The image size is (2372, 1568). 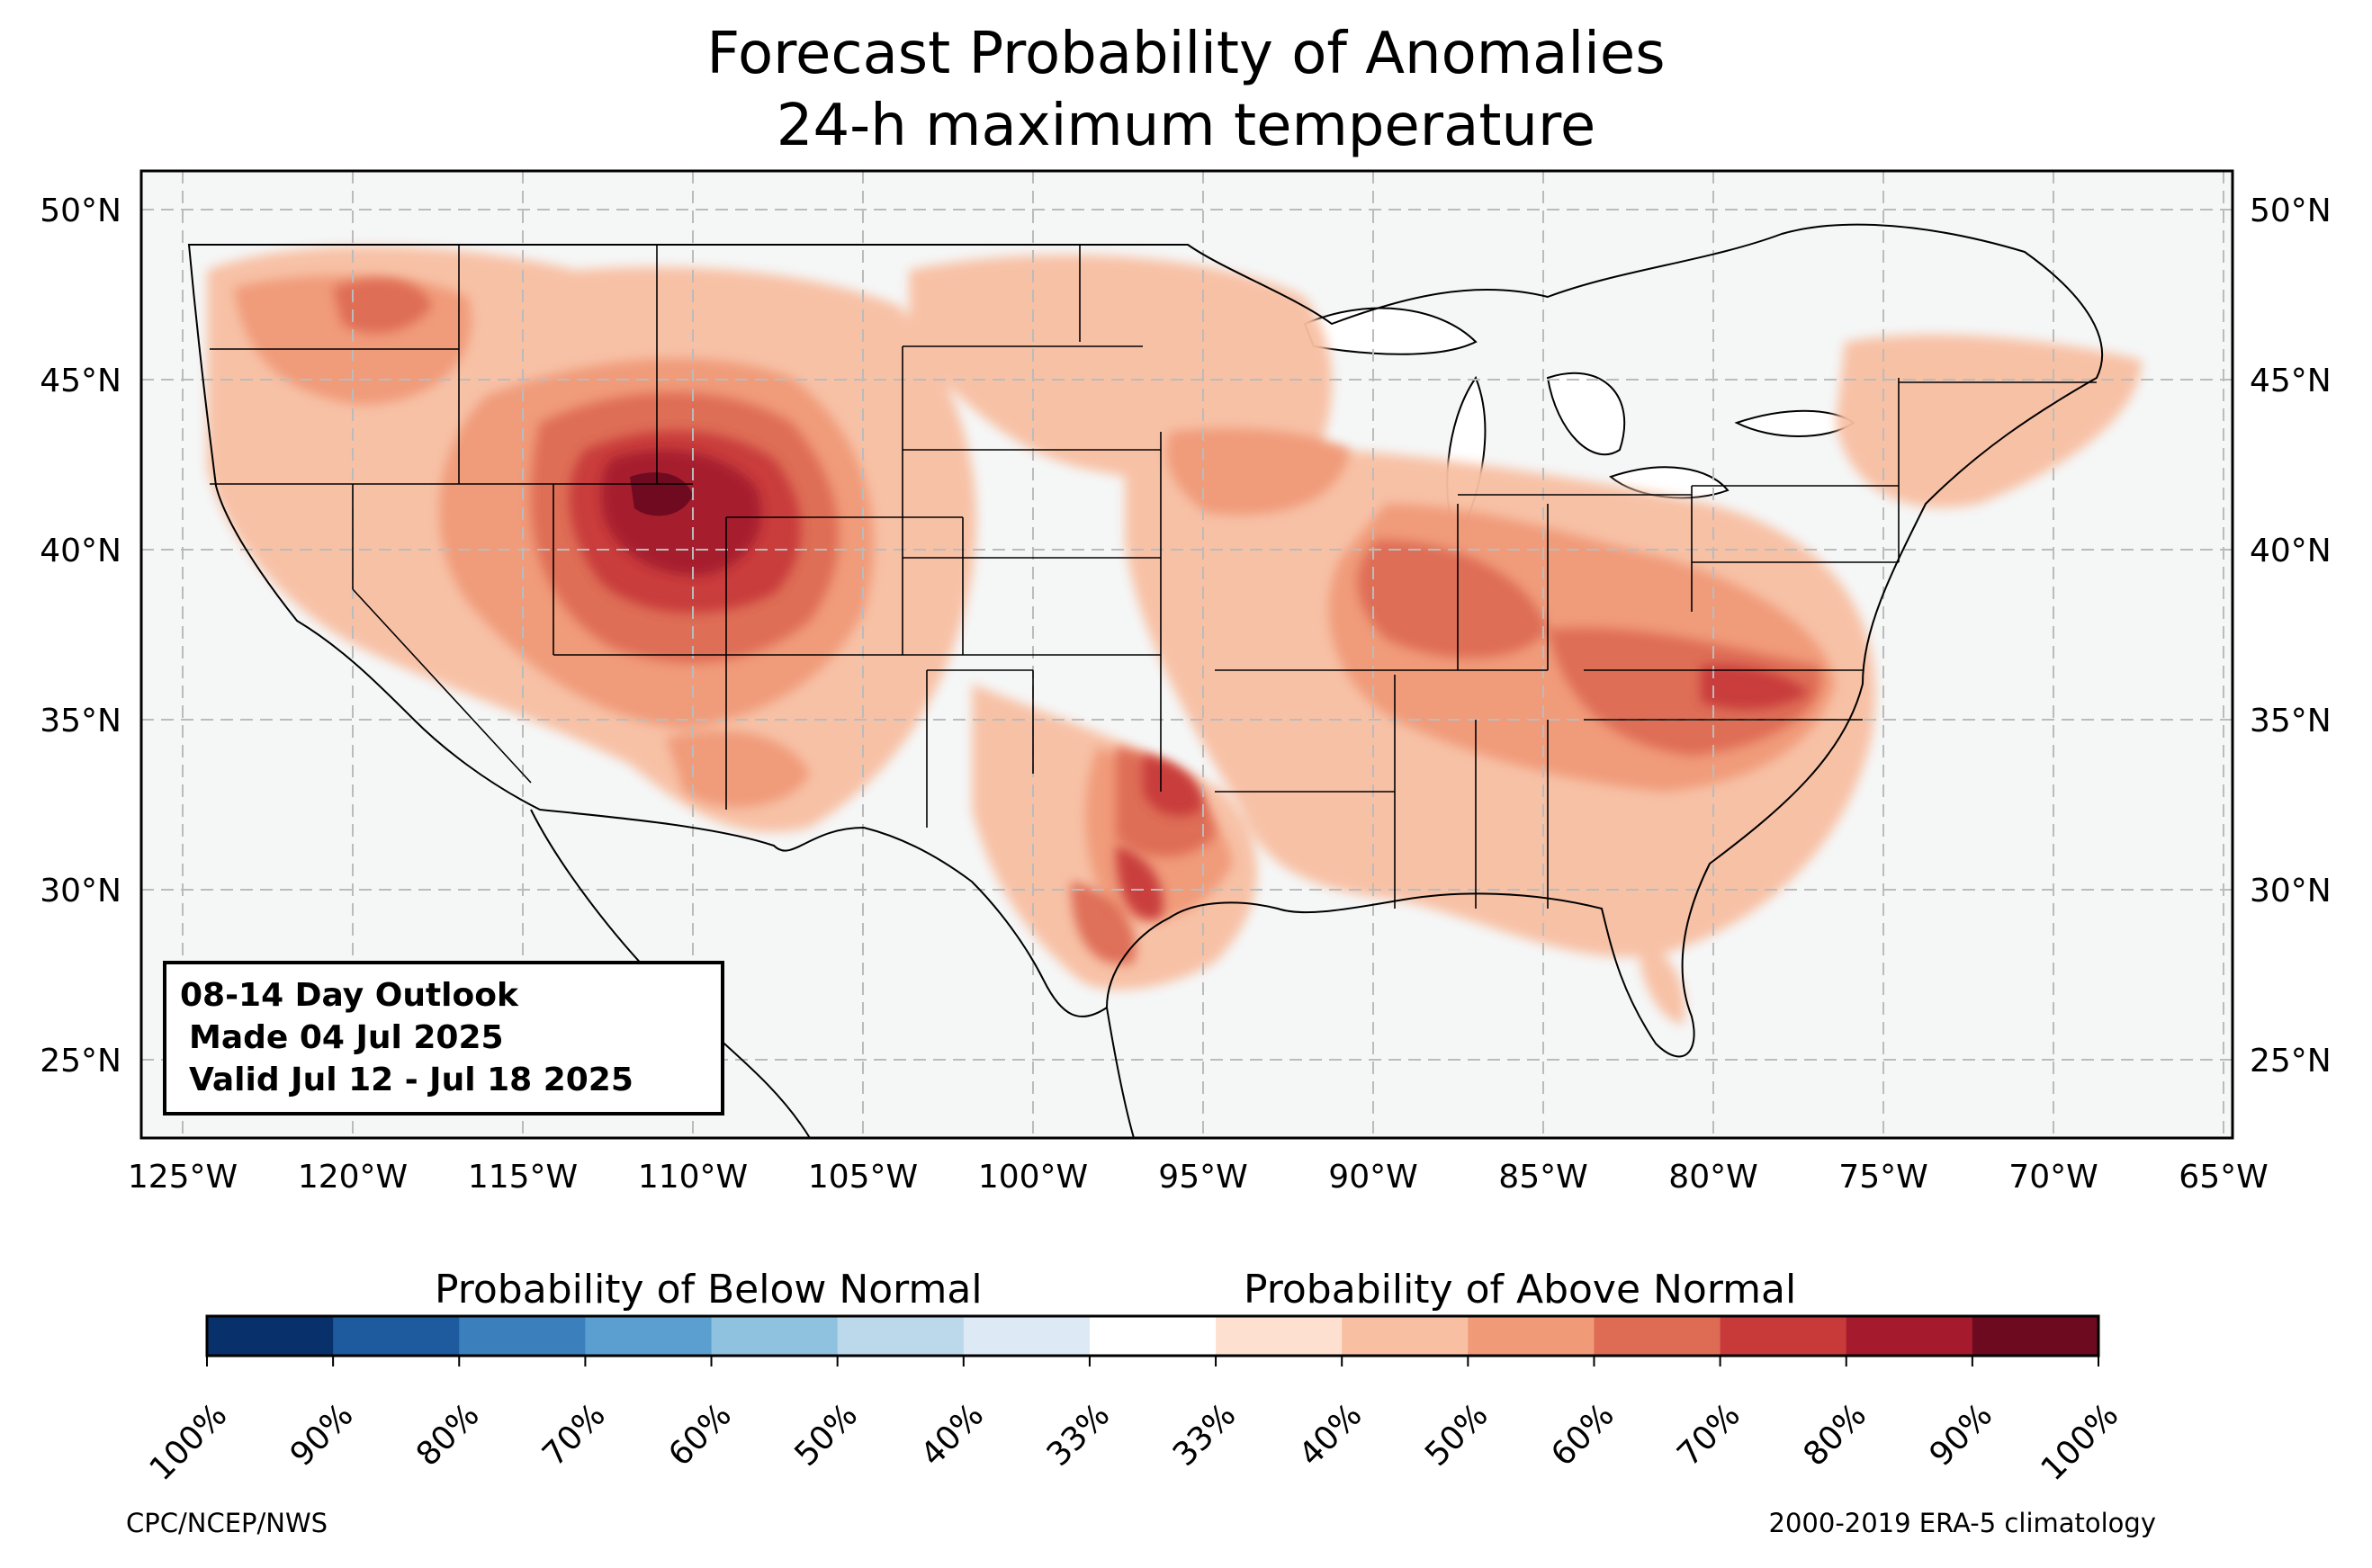 I want to click on lon-label: 100°W, so click(x=1033, y=1177).